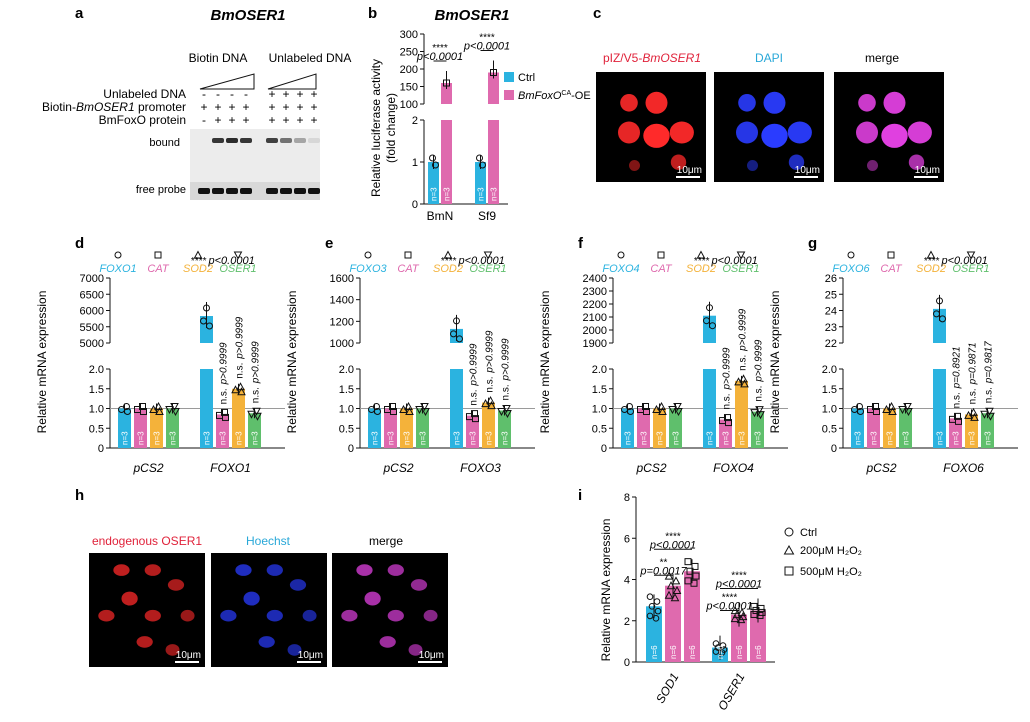 This screenshot has width=1030, height=722. I want to click on n-g-FOXO6-FOXO6: n=3, so click(940, 438).